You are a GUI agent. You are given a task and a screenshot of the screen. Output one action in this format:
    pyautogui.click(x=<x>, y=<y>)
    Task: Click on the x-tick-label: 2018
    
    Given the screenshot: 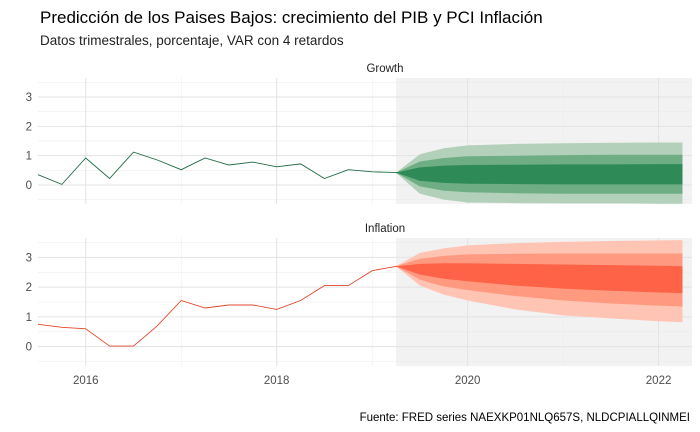 What is the action you would take?
    pyautogui.click(x=277, y=381)
    